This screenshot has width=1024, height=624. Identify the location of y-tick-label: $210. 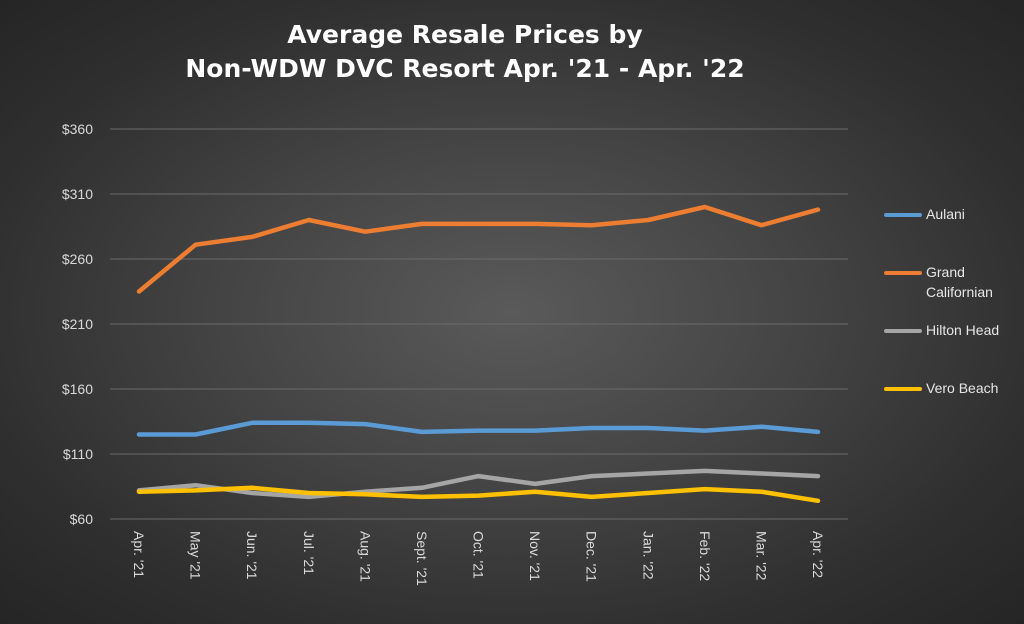
(77, 324).